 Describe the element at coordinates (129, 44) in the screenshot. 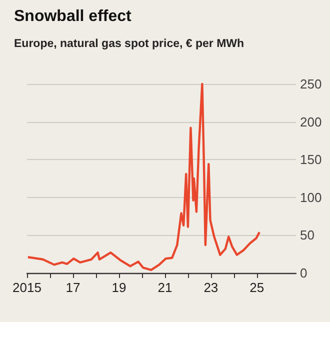

I see `chart-subtitle: Europe, natural gas spot price, € per MWh` at that location.